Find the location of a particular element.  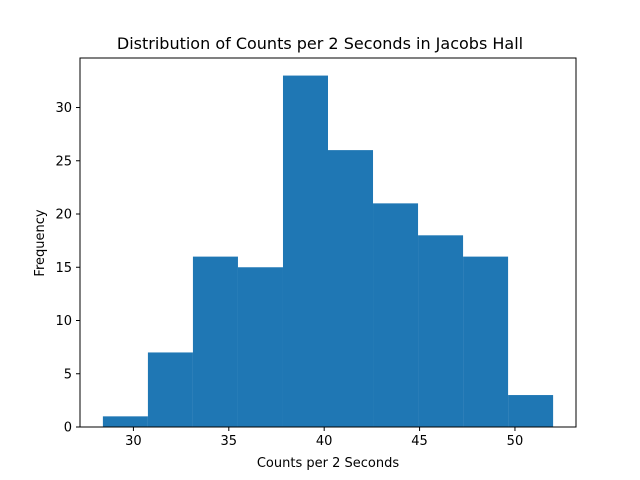

x-tick-label: 45 is located at coordinates (419, 441).